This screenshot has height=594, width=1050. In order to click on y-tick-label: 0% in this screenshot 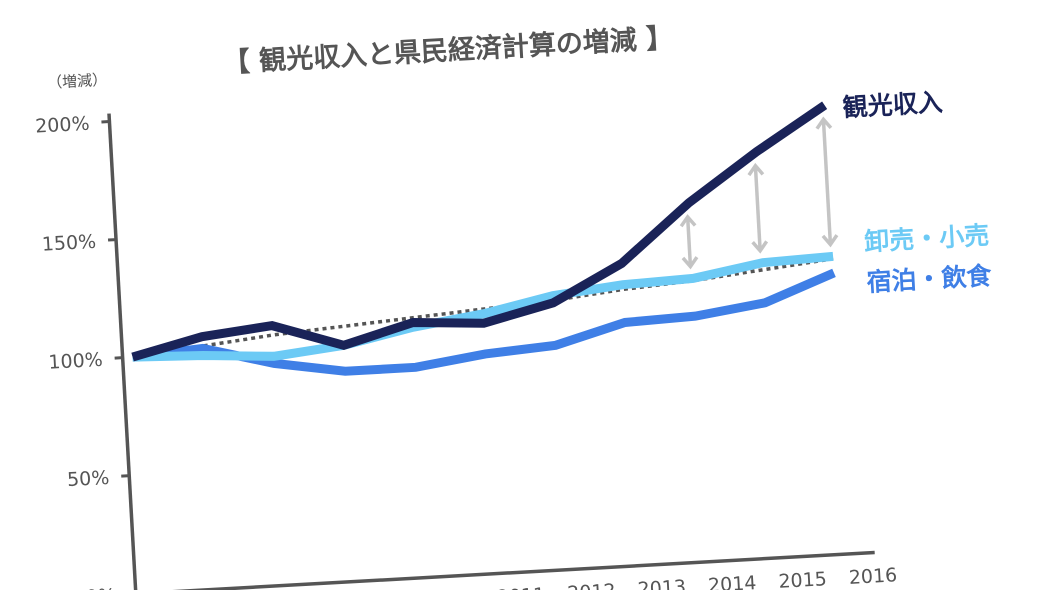, I will do `click(100, 587)`.